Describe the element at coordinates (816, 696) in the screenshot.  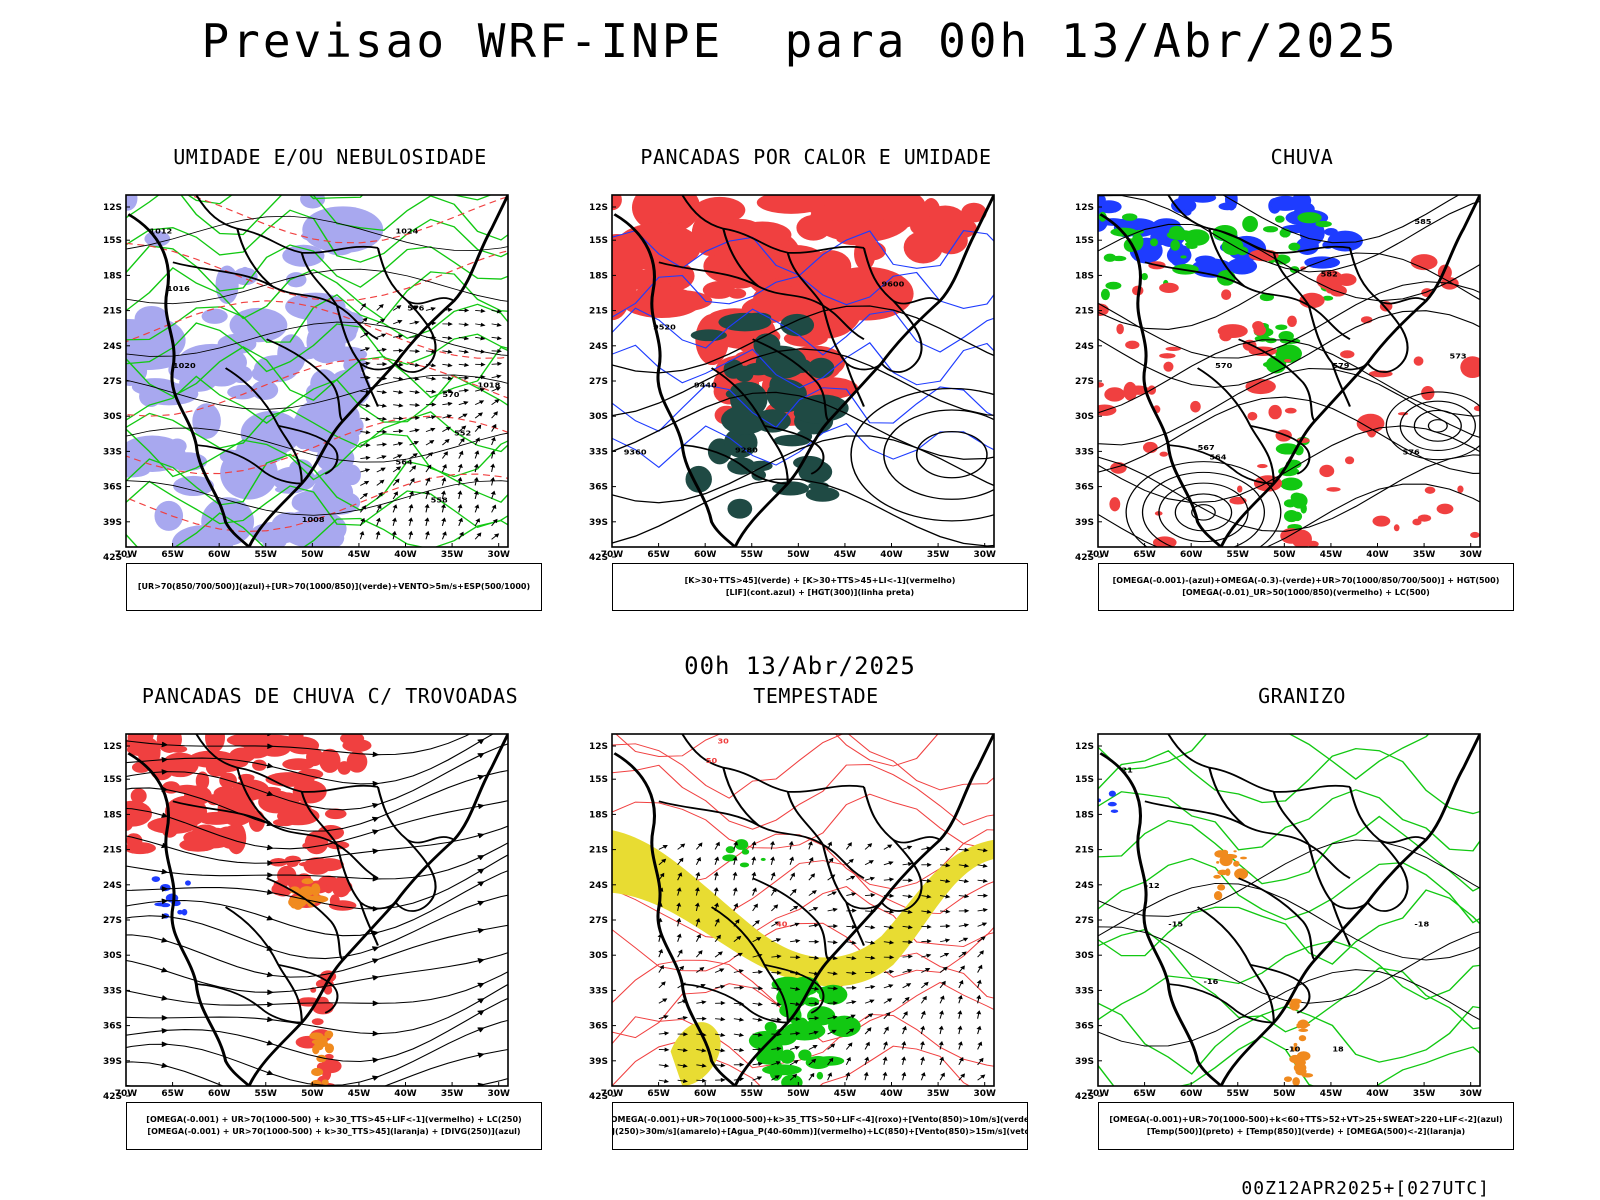
I see `panel-title: TEMPESTADE` at that location.